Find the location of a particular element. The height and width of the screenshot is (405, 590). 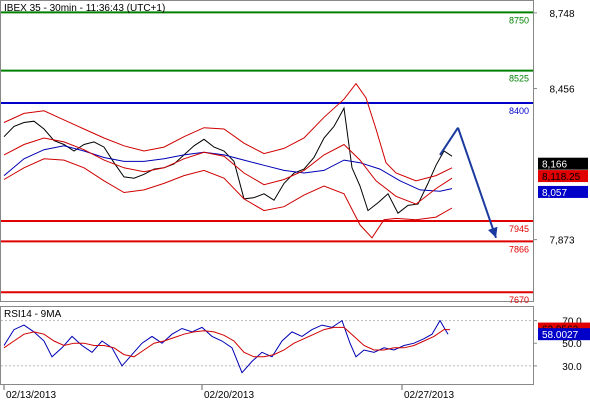

level-label-7945: 7945 is located at coordinates (519, 229).